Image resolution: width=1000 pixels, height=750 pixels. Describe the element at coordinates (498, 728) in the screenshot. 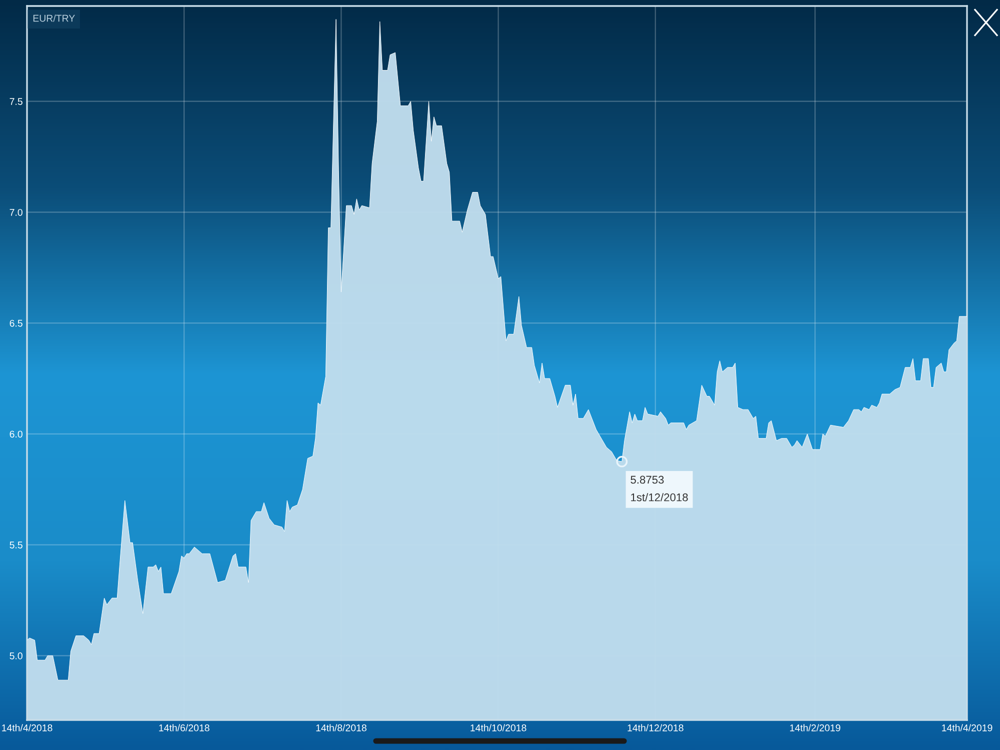

I see `x-tick-label: 14th/10/2018` at that location.